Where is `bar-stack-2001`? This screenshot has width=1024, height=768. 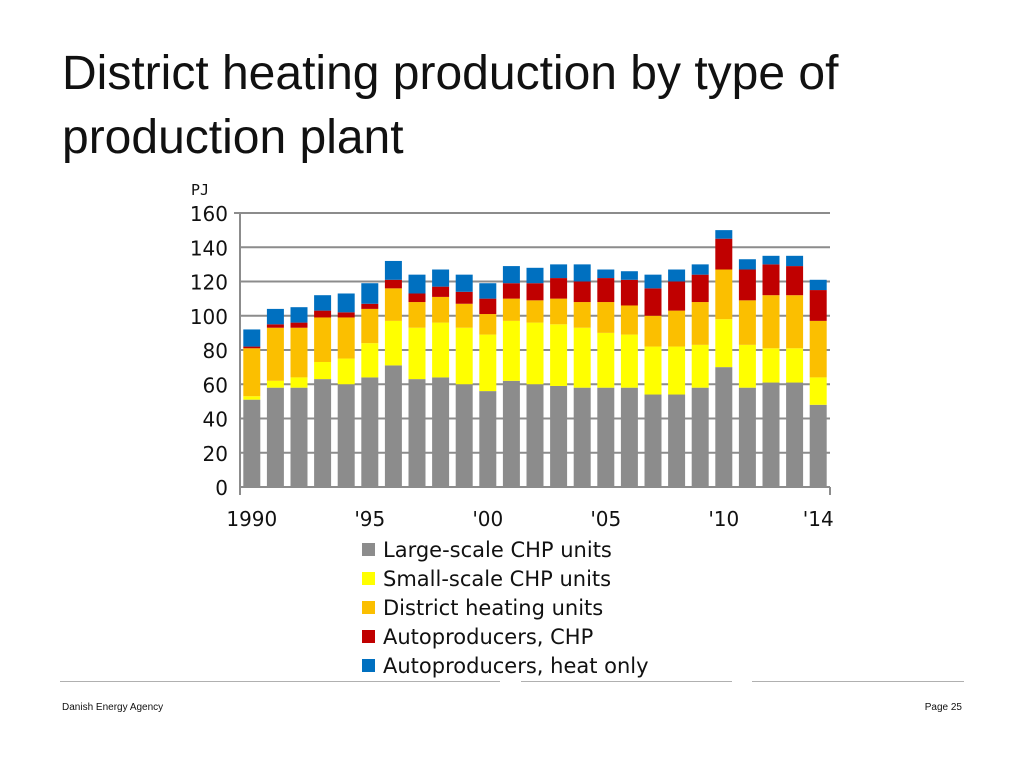 bar-stack-2001 is located at coordinates (511, 376).